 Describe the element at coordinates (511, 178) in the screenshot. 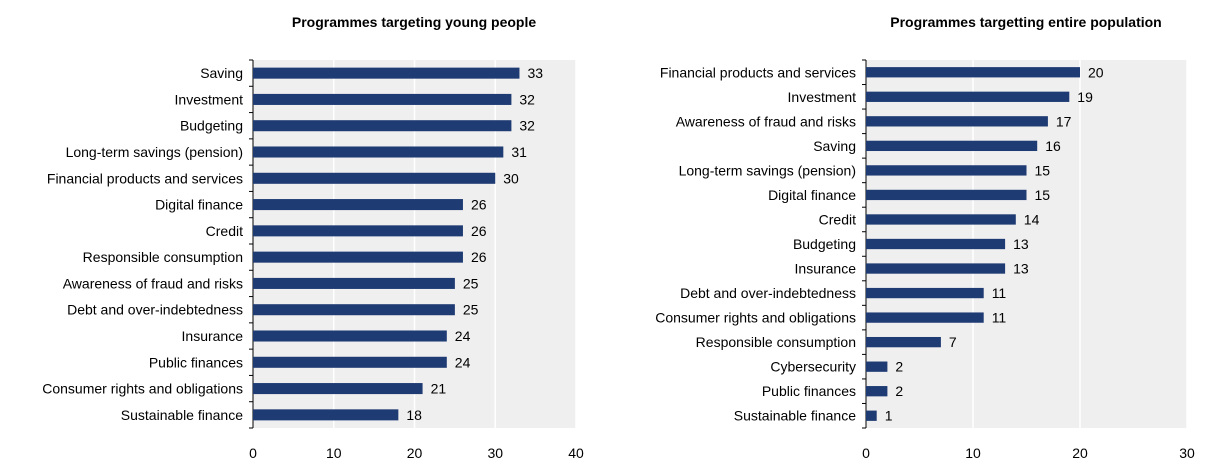

I see `data-label: 30` at that location.